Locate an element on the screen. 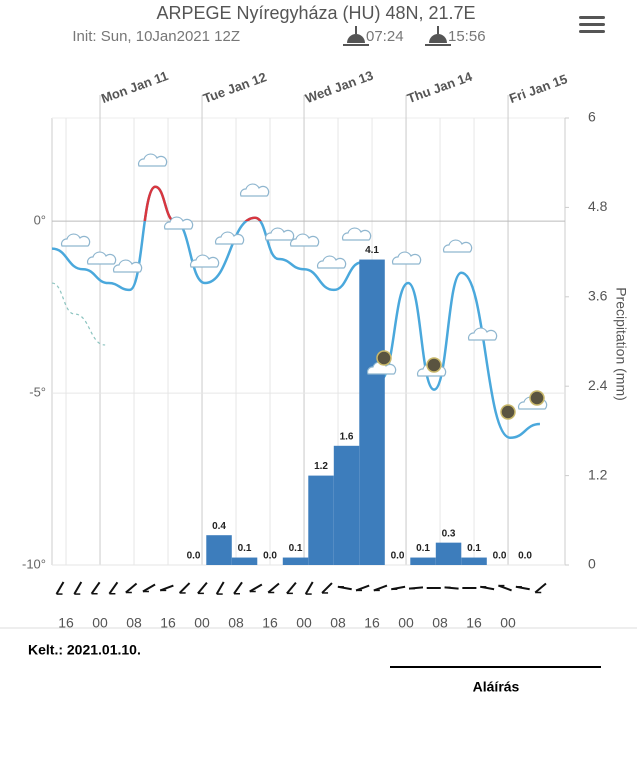  y2-tick-label: 1.2 is located at coordinates (598, 474).